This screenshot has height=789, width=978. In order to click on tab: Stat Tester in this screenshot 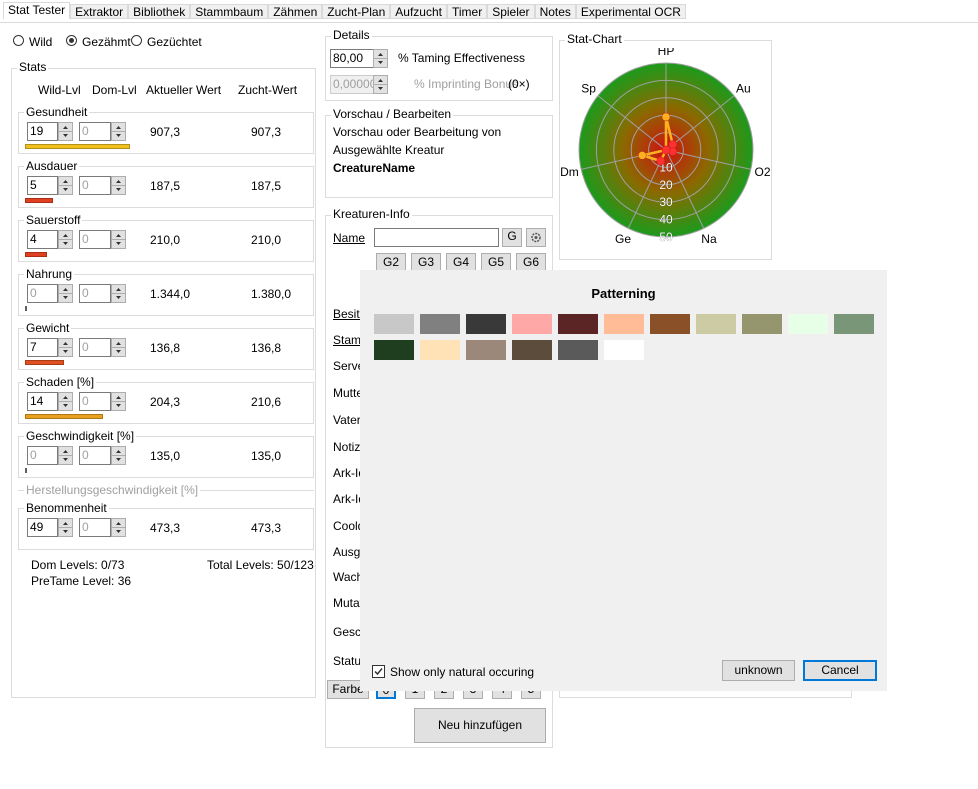, I will do `click(37, 10)`.